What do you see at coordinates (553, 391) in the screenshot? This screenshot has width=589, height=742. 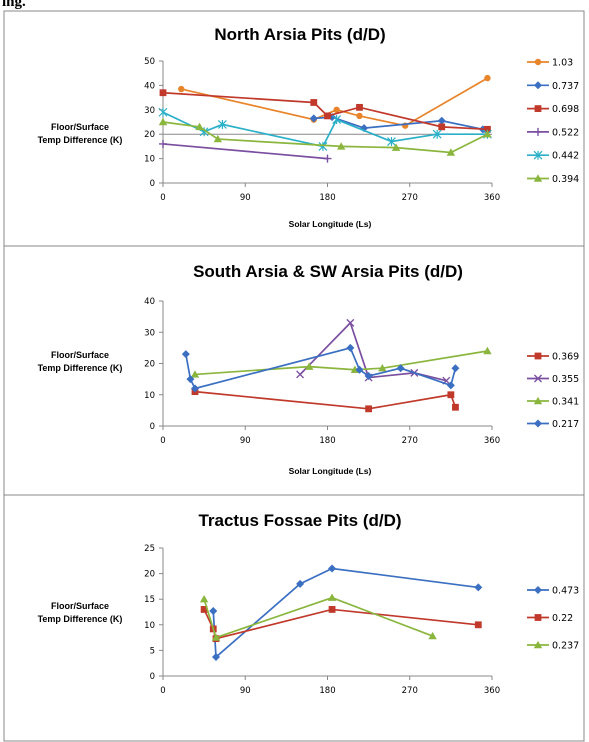 I see `legend: 0.369 0.355 0.341 0.217` at bounding box center [553, 391].